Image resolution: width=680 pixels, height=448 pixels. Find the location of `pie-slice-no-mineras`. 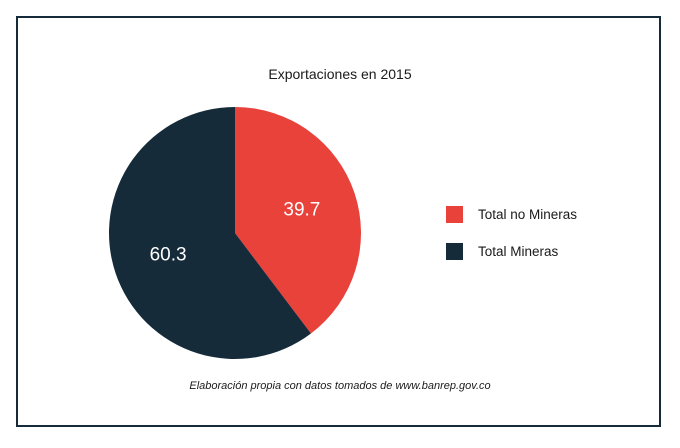

pie-slice-no-mineras is located at coordinates (298, 220).